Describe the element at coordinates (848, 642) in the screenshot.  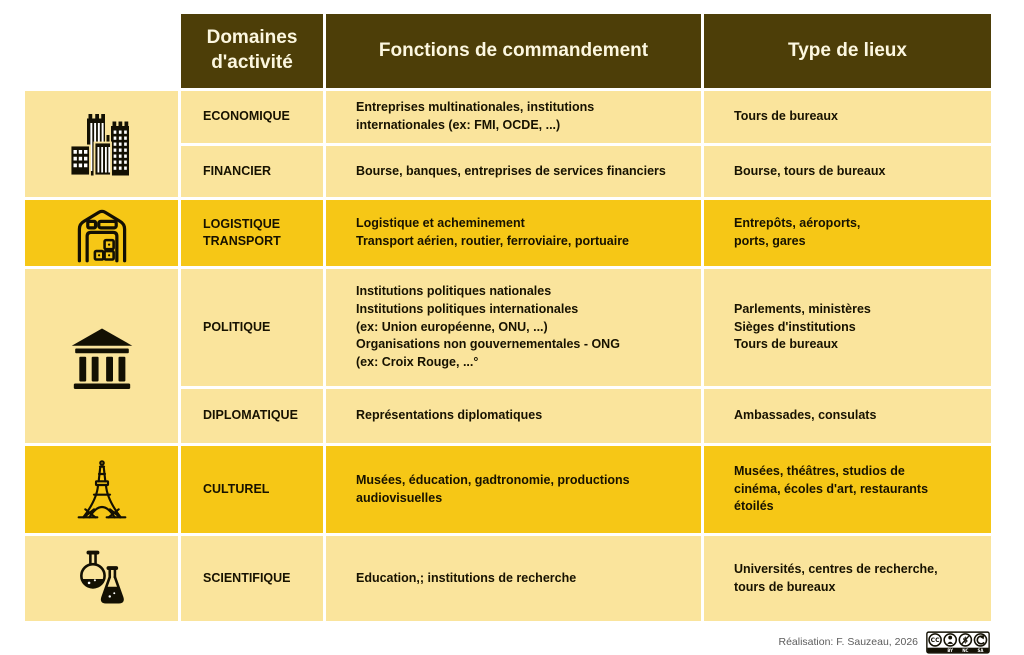
I see `credit-text: Réalisation: F. Sauzeau, 2026` at that location.